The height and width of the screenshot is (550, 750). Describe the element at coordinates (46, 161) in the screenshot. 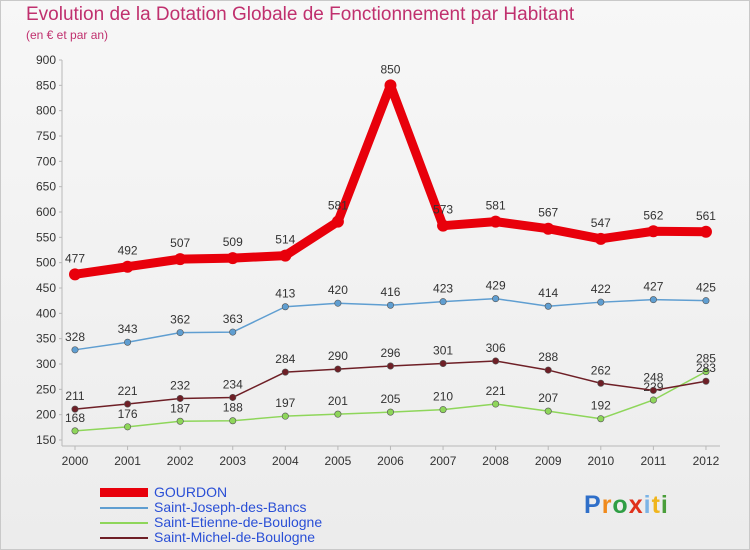

I see `y-tick-label: 700` at that location.